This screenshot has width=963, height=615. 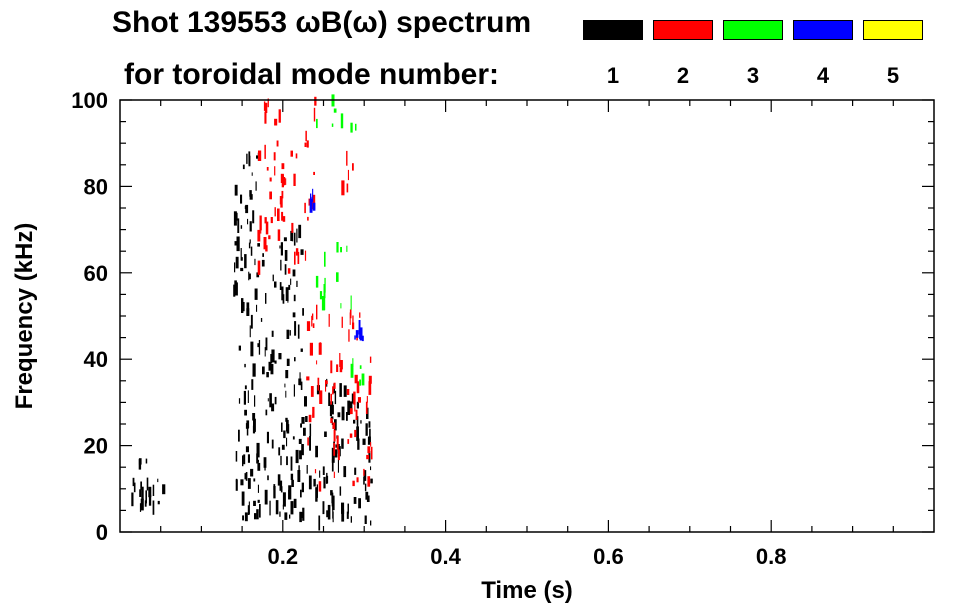 I want to click on legend-label-mode-1: 1, so click(x=613, y=75).